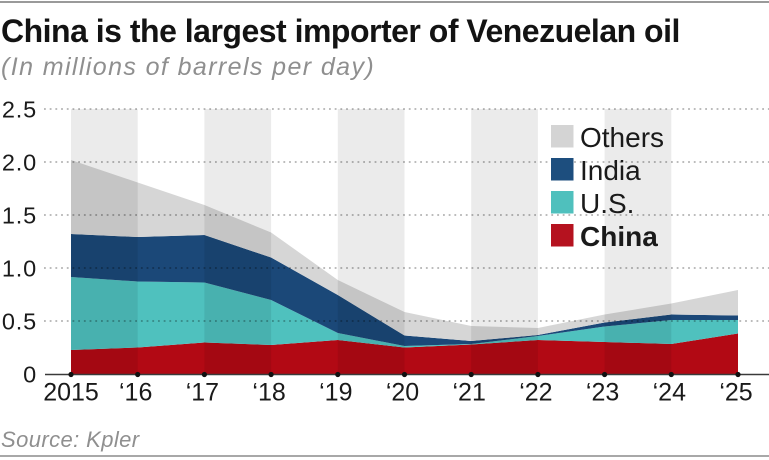 The height and width of the screenshot is (460, 769). What do you see at coordinates (619, 236) in the screenshot?
I see `svg-text: China` at bounding box center [619, 236].